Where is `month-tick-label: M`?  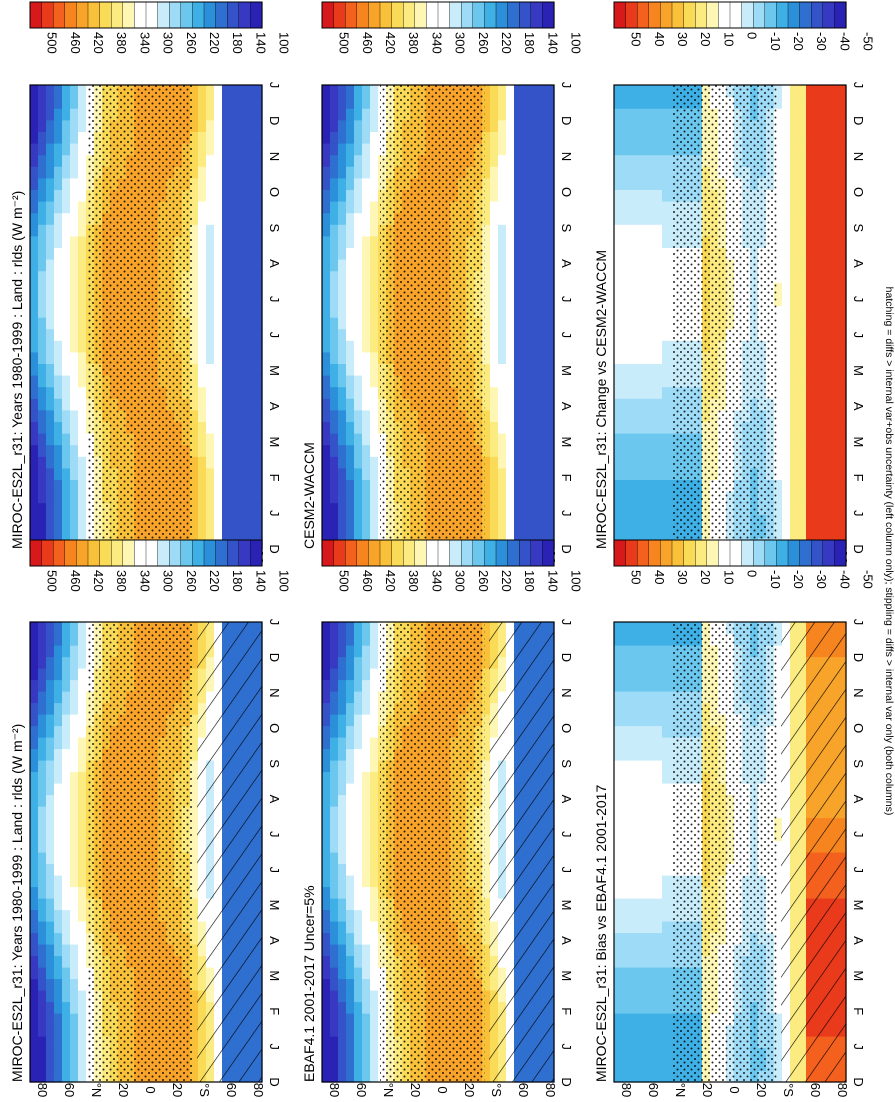
month-tick-label: M is located at coordinates (274, 370).